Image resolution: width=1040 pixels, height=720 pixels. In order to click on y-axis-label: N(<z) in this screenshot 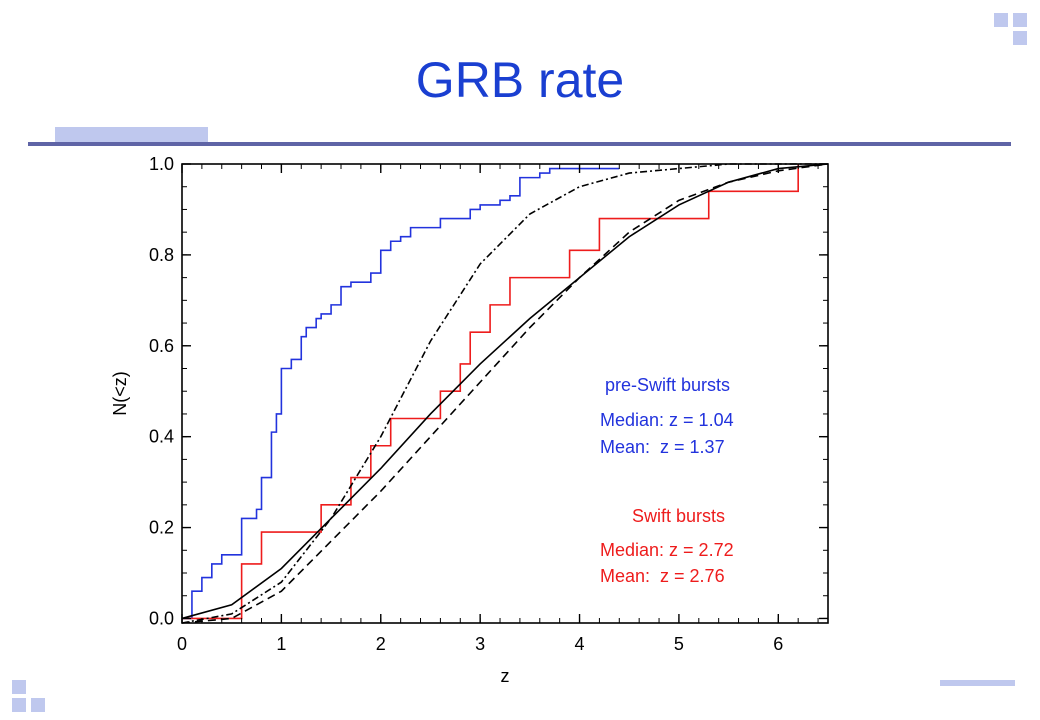, I will do `click(120, 393)`.